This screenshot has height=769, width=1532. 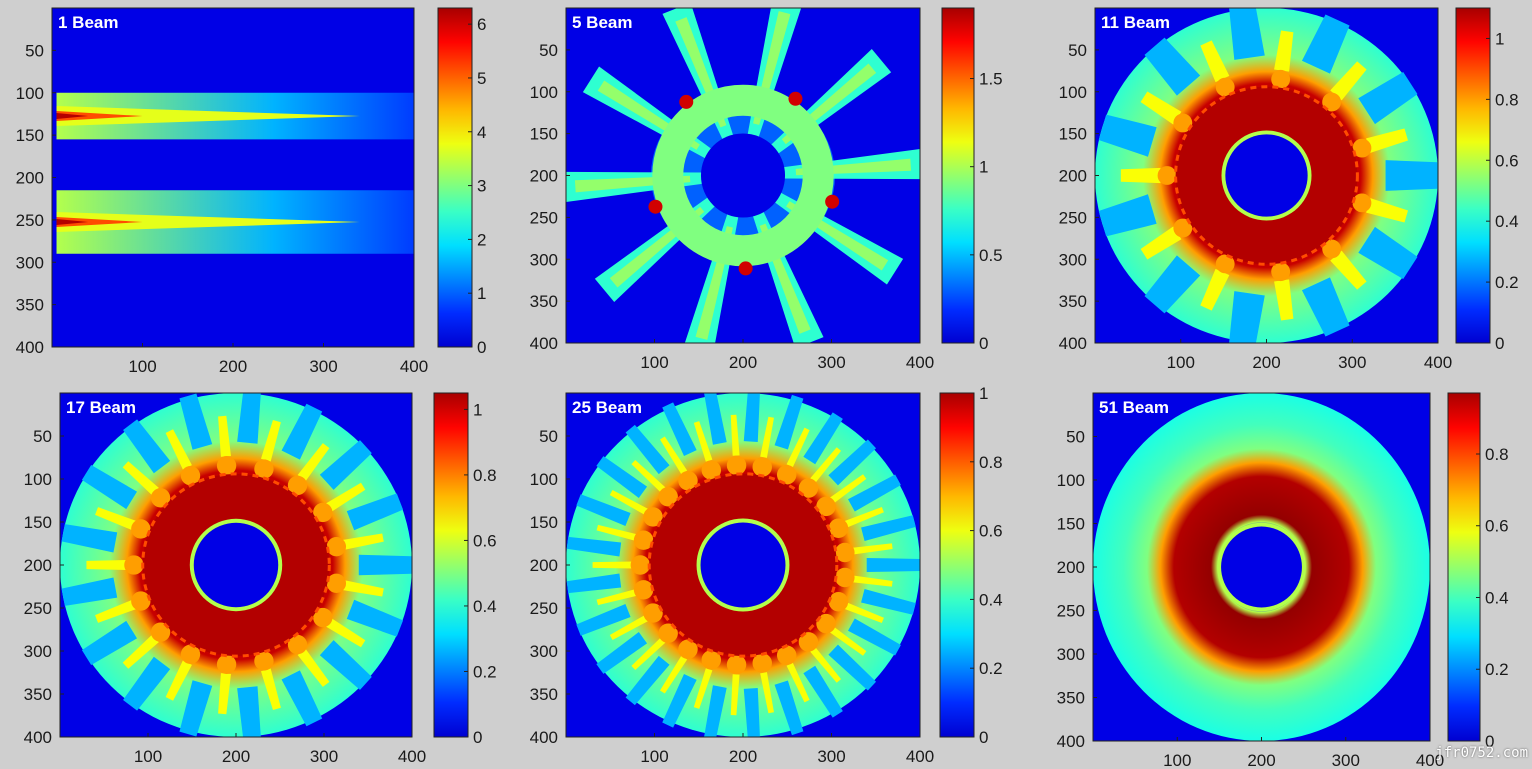 What do you see at coordinates (1507, 282) in the screenshot?
I see `colorbar-tick-label: 0.2` at bounding box center [1507, 282].